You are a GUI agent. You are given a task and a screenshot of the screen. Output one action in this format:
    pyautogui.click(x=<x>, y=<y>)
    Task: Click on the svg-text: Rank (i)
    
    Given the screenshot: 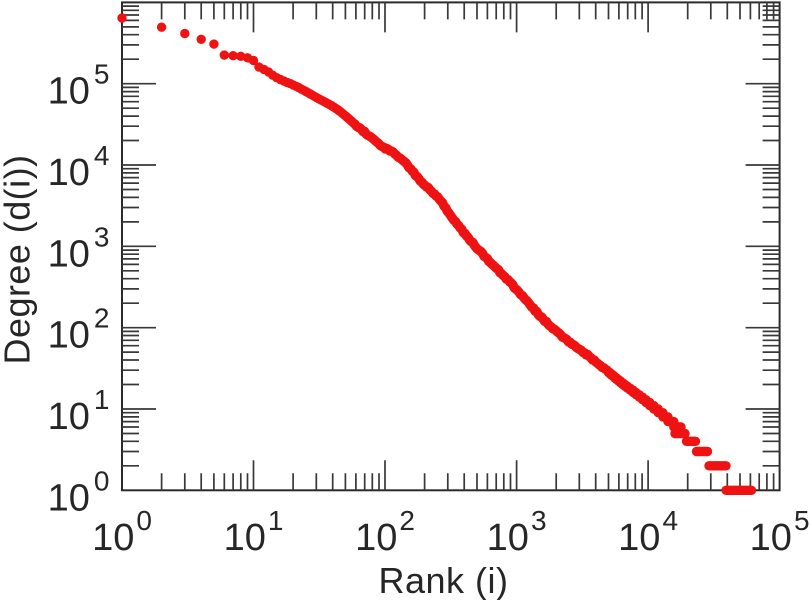 What is the action you would take?
    pyautogui.click(x=443, y=580)
    